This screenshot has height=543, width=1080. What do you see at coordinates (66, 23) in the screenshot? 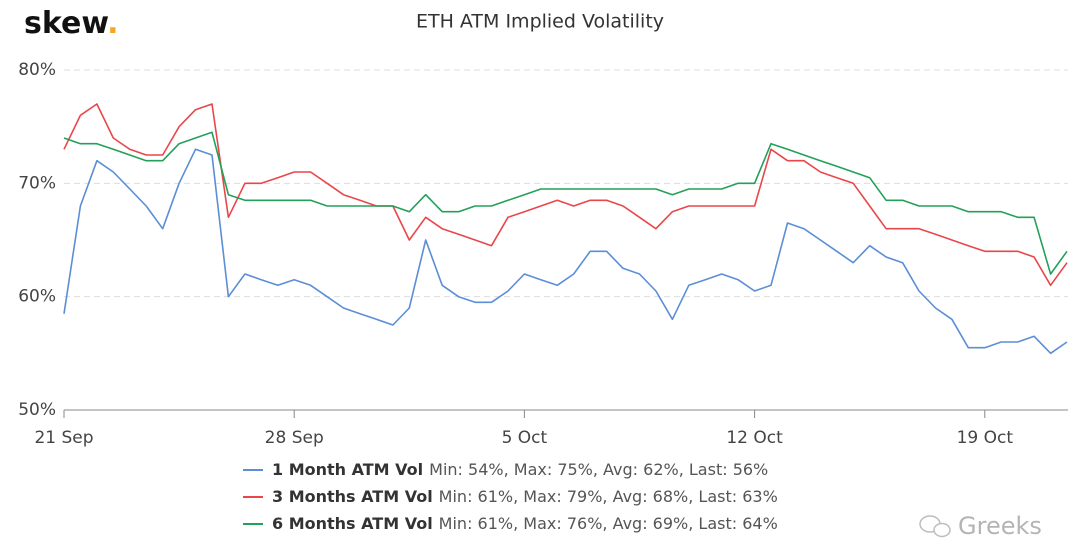
I see `logo-text: skew` at bounding box center [66, 23].